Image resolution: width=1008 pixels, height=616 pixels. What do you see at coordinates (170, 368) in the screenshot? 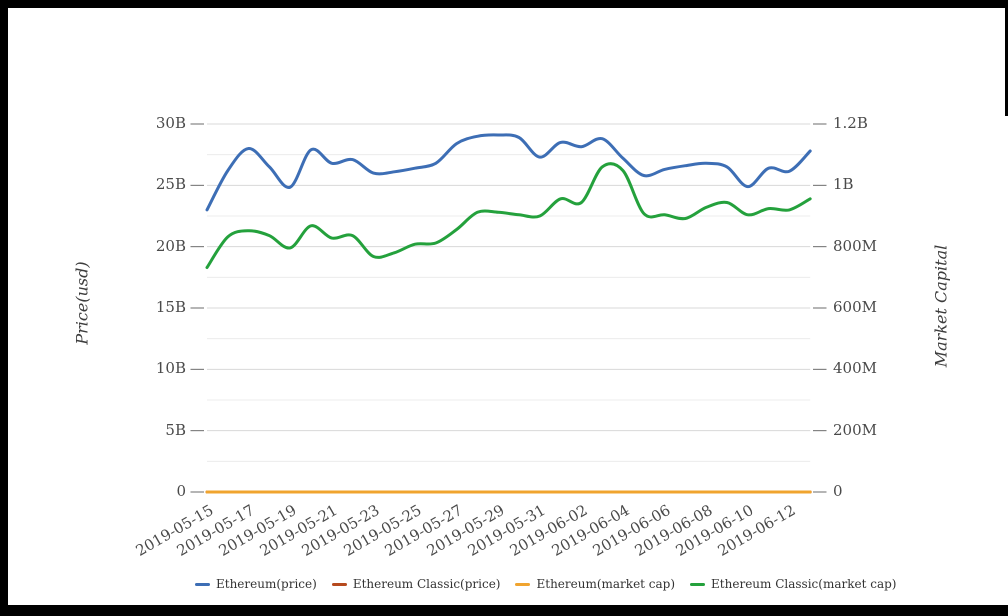
I see `left-axis-label: 10B` at bounding box center [170, 368].